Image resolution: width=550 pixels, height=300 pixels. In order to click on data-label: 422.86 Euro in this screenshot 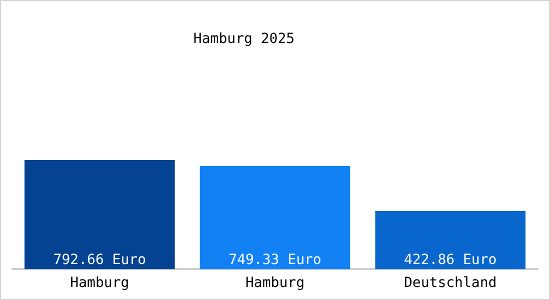, I will do `click(450, 260)`.